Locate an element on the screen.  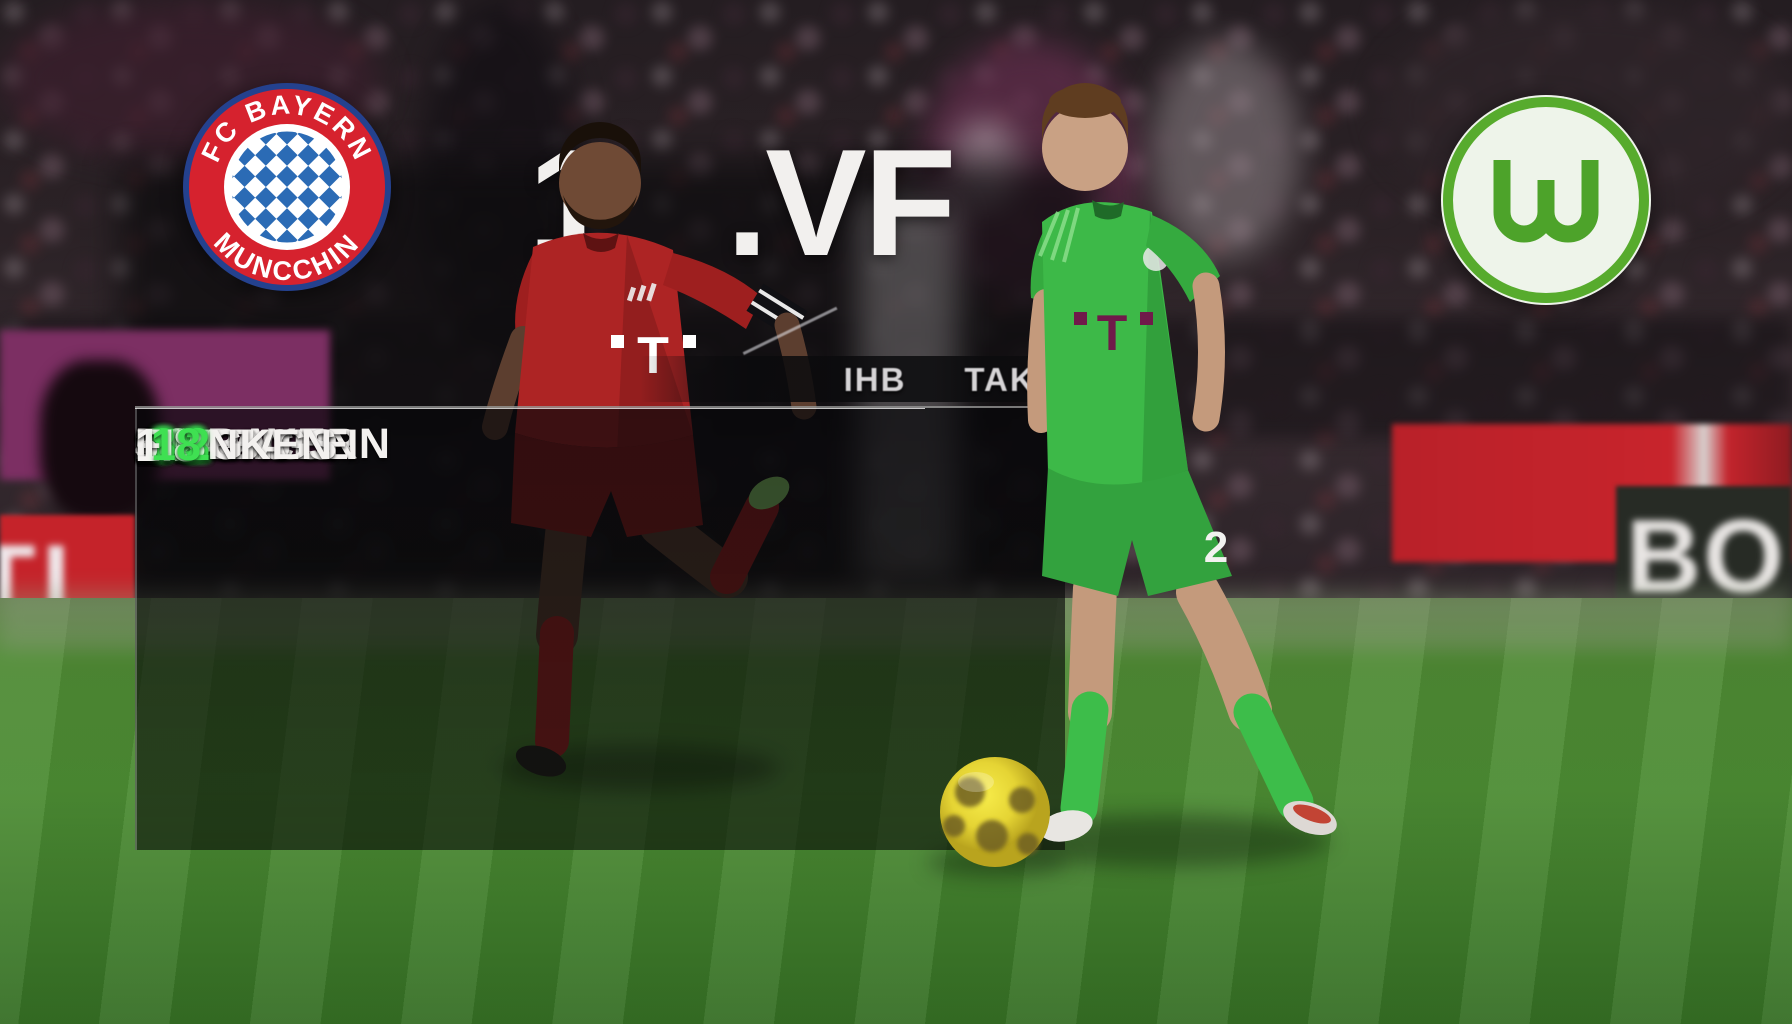
row-position: 3 is located at coordinates (147, 445).